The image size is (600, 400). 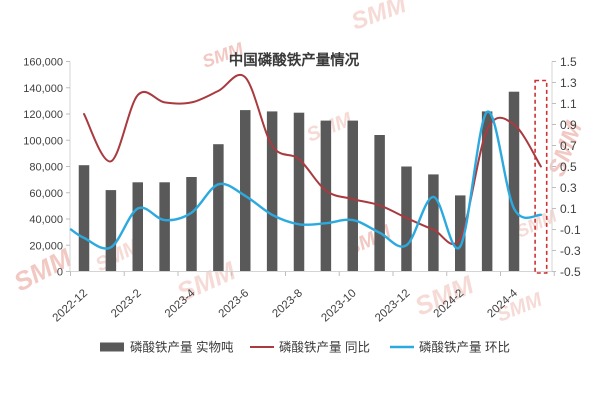 What do you see at coordinates (46, 220) in the screenshot?
I see `left-axis-tick-label: 40,000` at bounding box center [46, 220].